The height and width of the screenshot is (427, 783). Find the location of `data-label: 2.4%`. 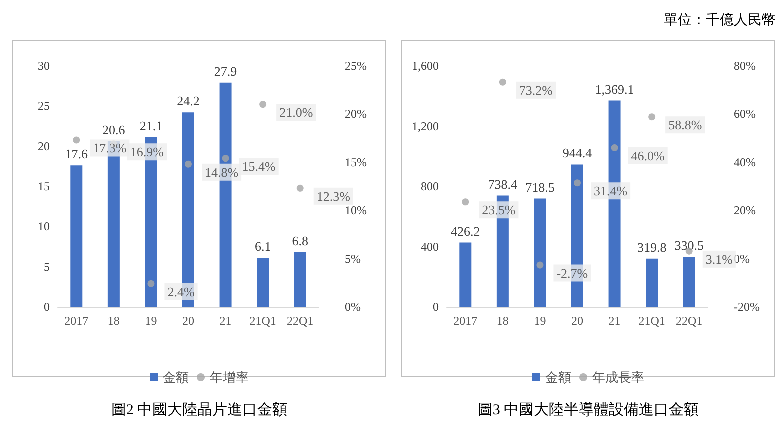

data-label: 2.4% is located at coordinates (181, 292).